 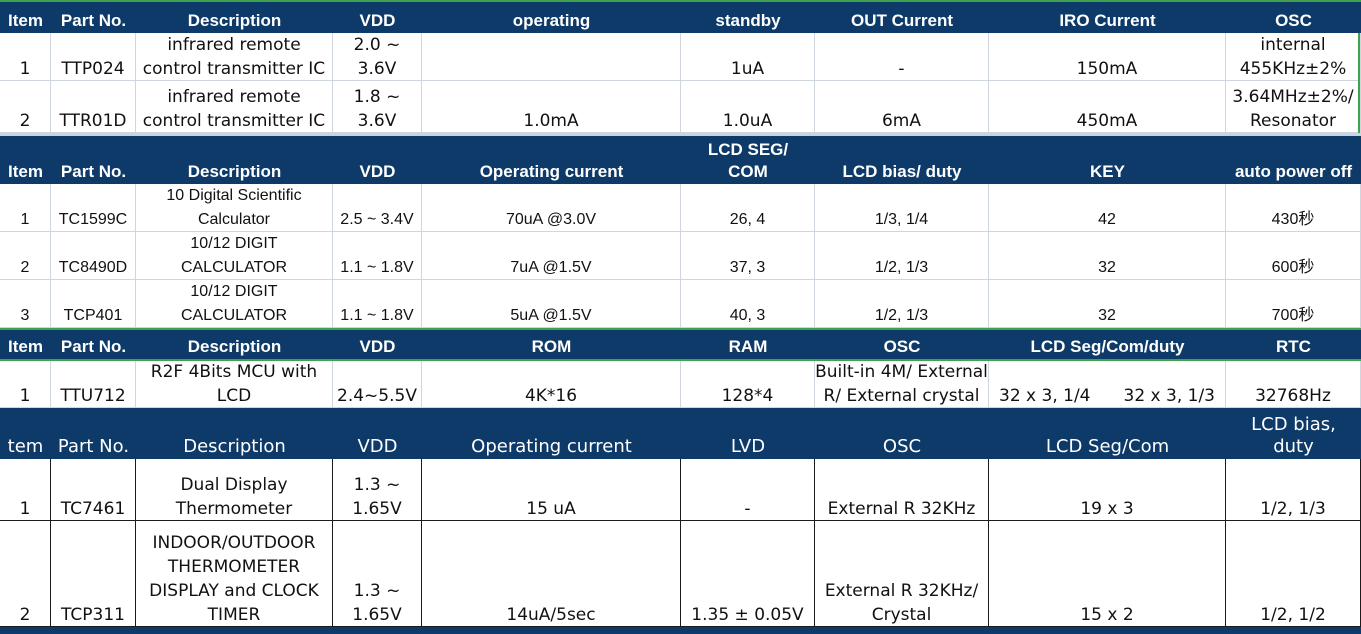 I want to click on thermometer-header-col6: LVD, so click(x=748, y=446).